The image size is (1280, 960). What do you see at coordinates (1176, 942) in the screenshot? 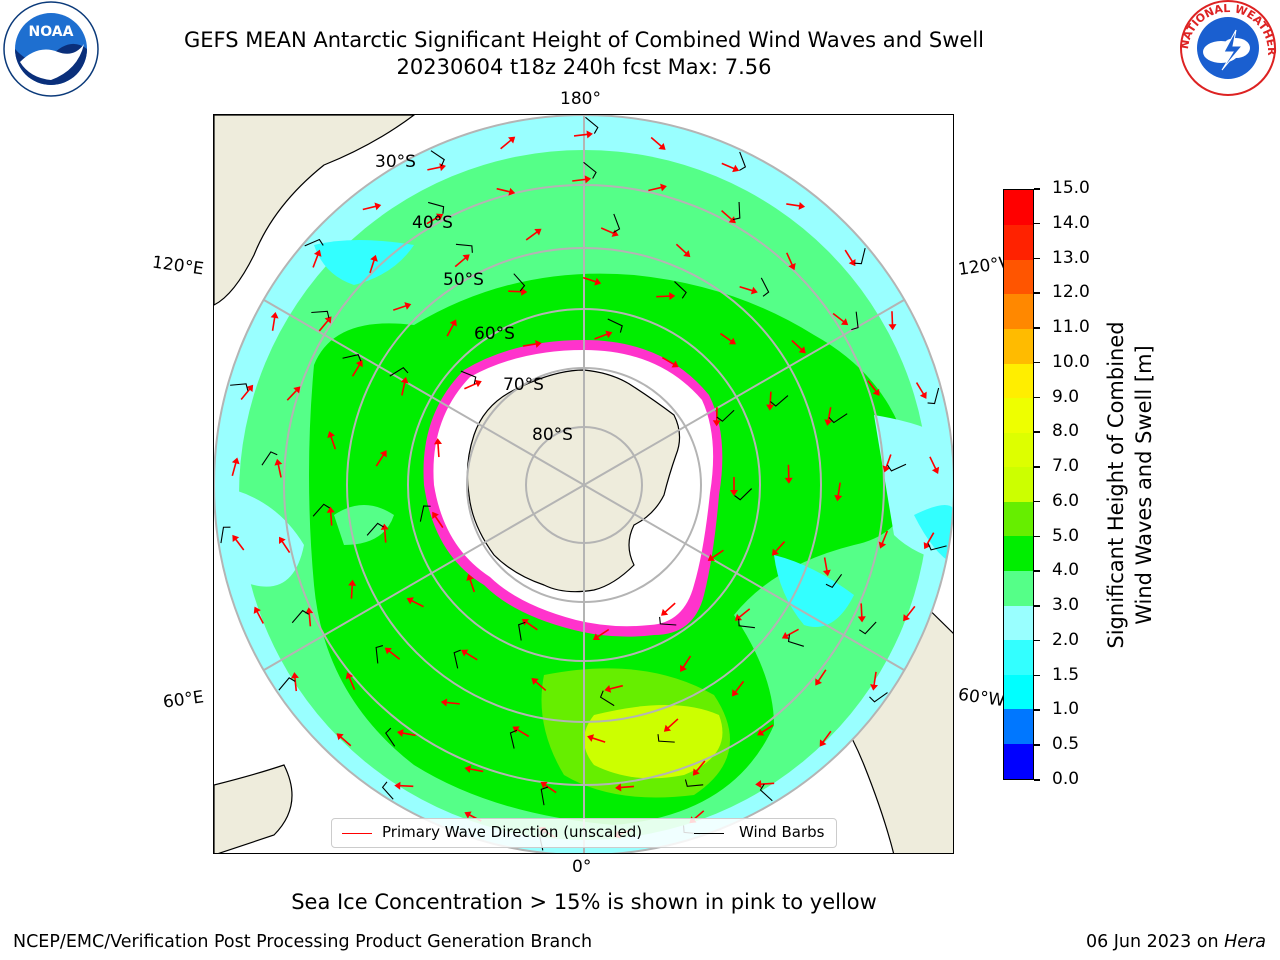
I see `footer-date: 06 Jun 2023 on Hera` at bounding box center [1176, 942].